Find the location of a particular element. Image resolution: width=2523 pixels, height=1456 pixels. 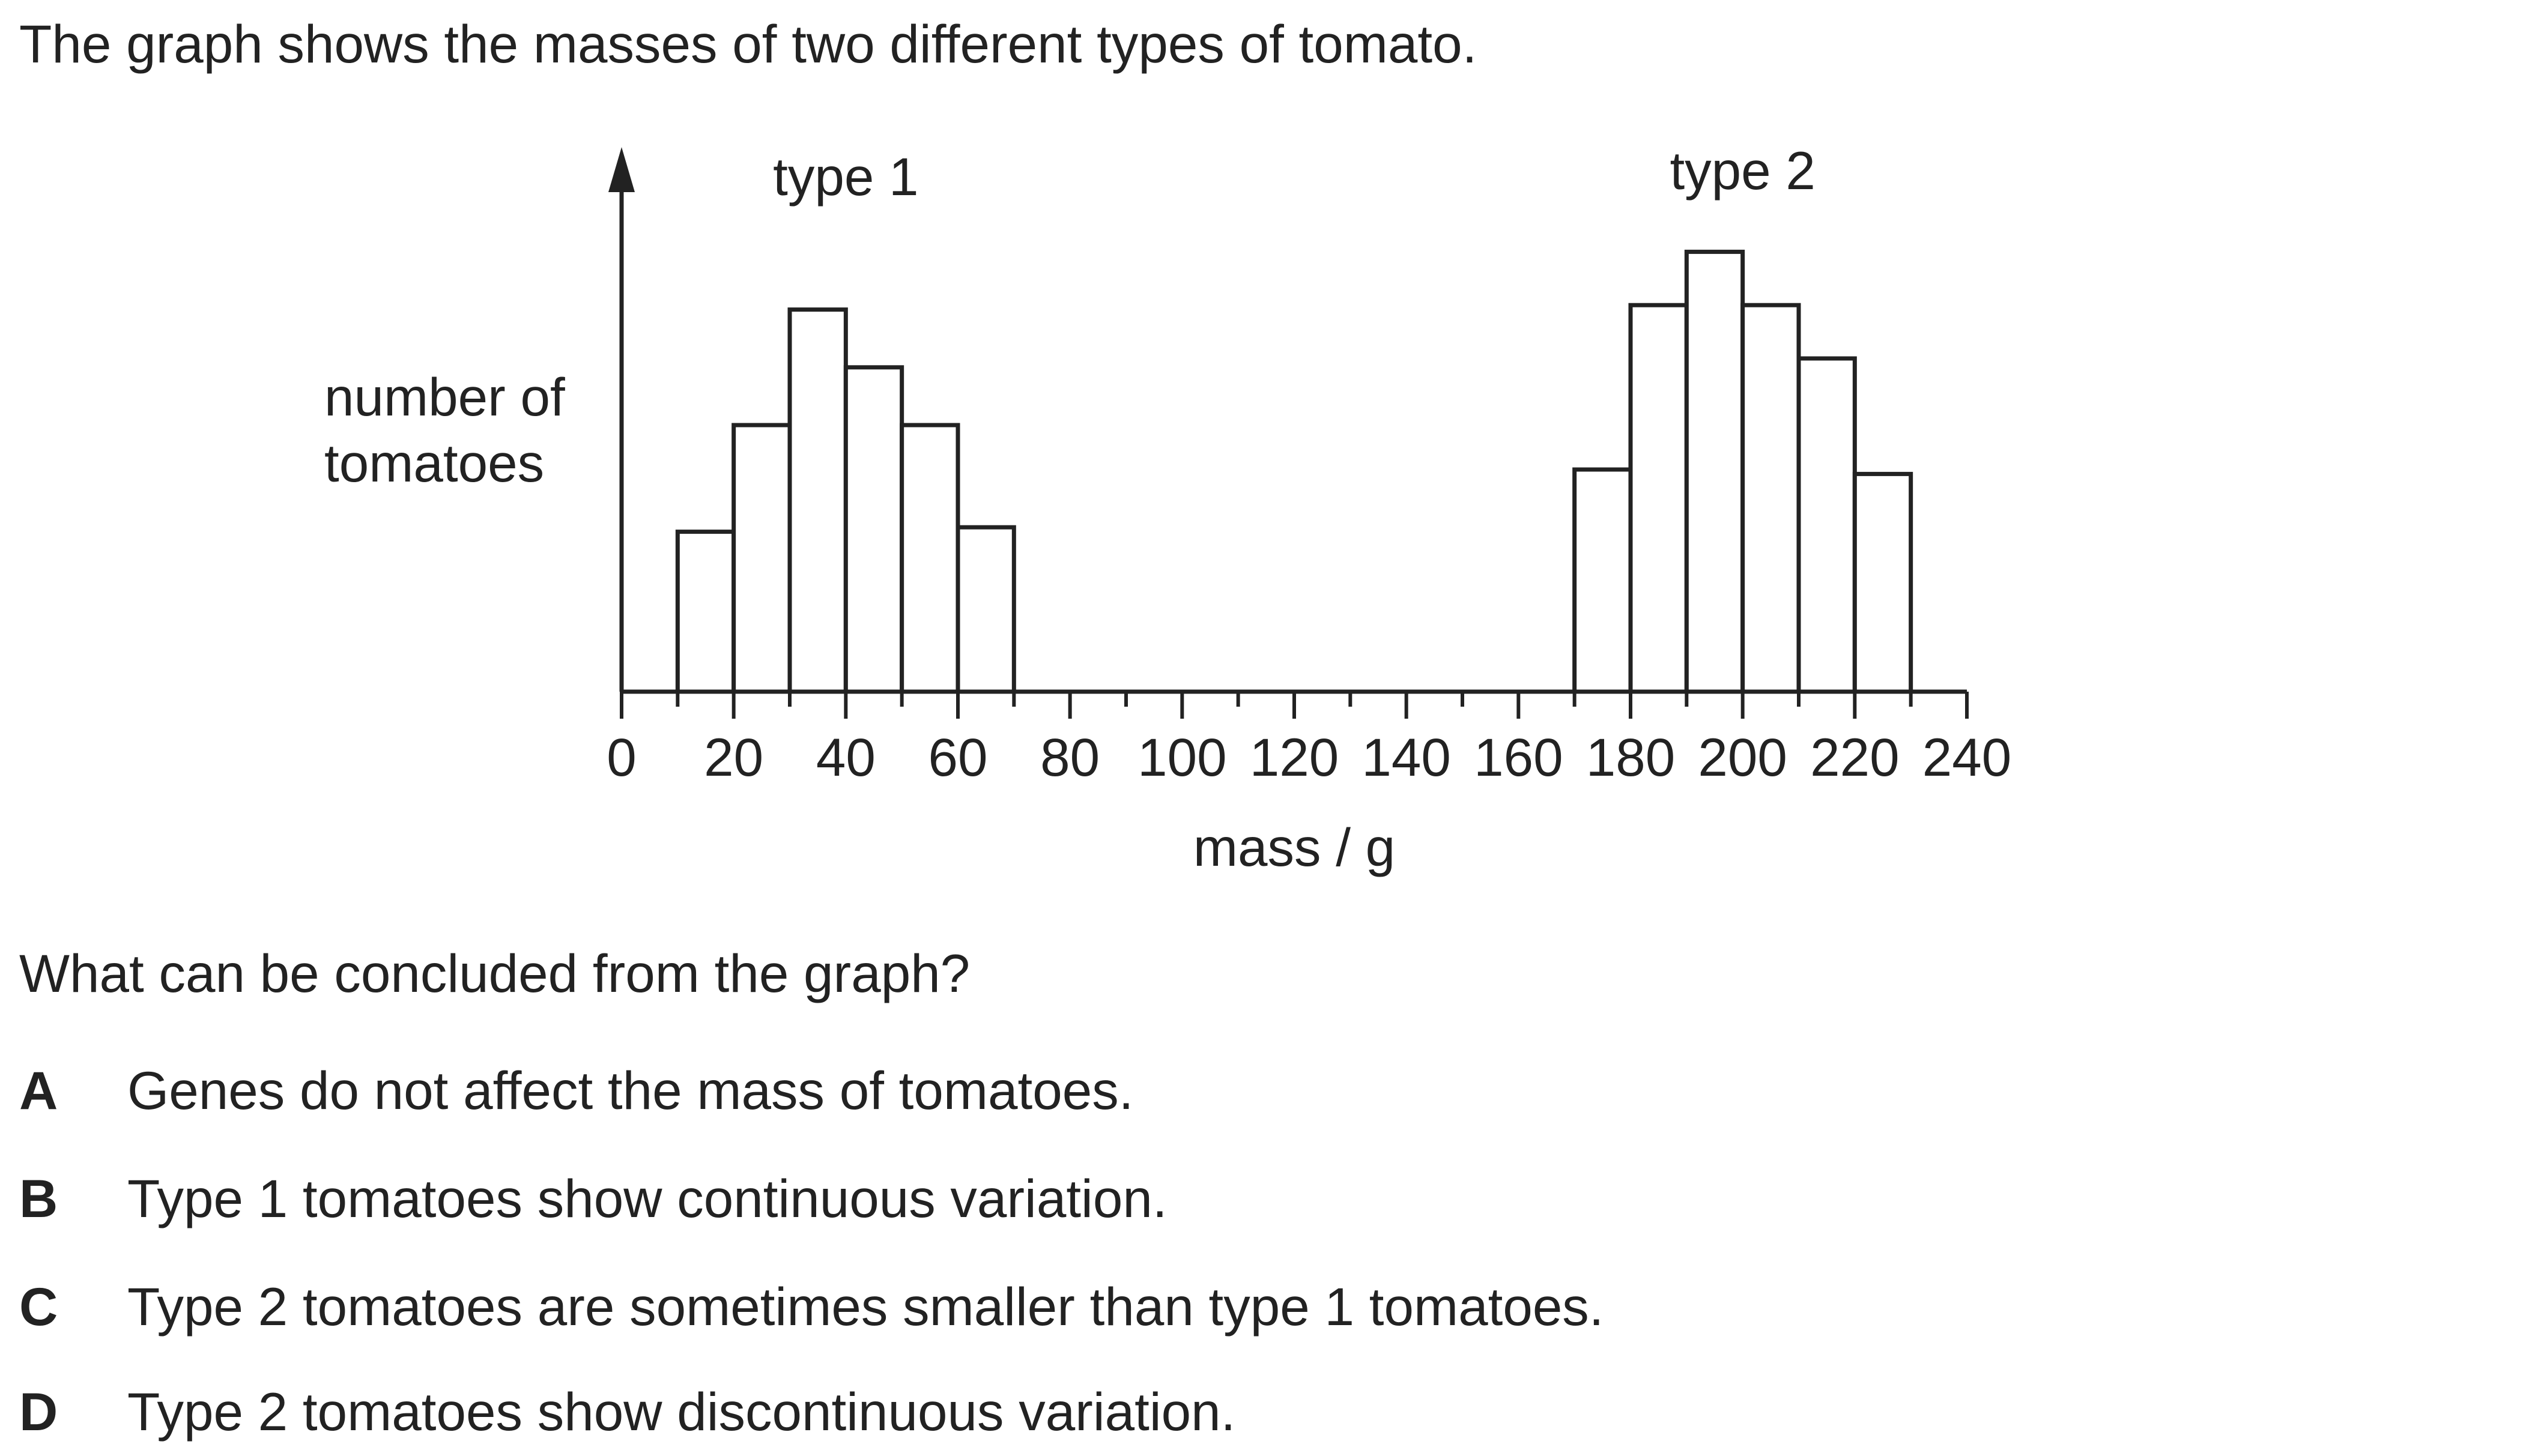

x-tick-label: 240 is located at coordinates (1967, 757).